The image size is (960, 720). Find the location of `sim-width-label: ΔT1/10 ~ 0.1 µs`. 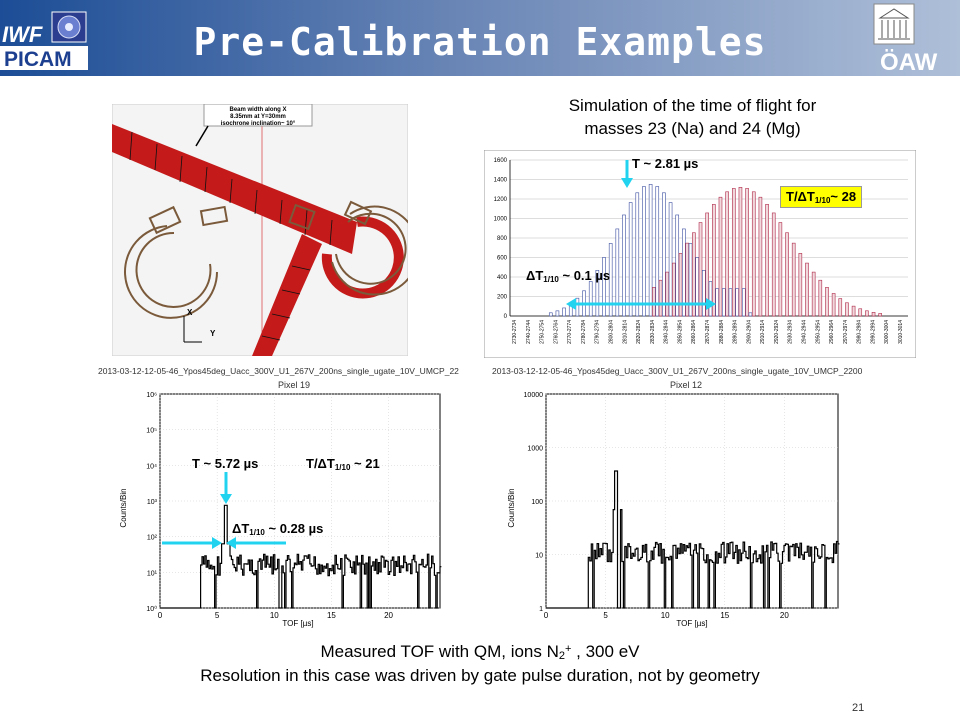

sim-width-label: ΔT1/10 ~ 0.1 µs is located at coordinates (568, 276).